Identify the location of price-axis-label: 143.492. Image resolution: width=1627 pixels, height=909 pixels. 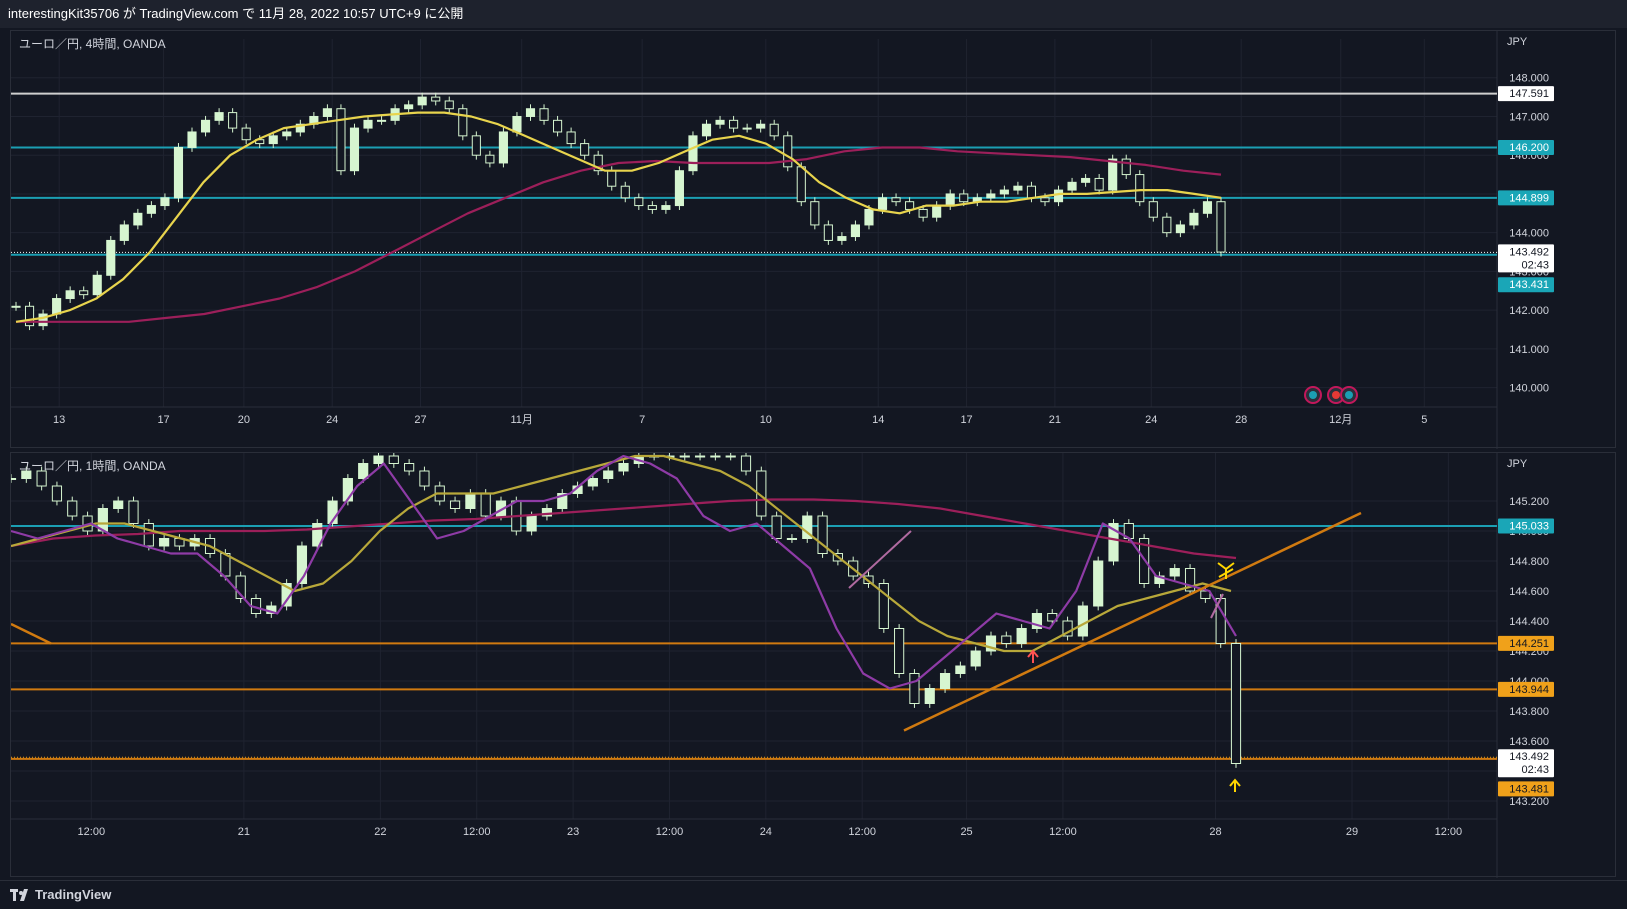
(1529, 757).